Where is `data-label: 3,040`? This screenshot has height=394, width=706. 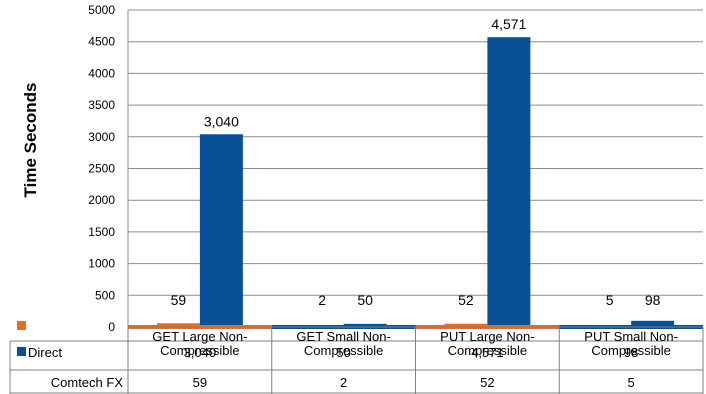 data-label: 3,040 is located at coordinates (221, 121).